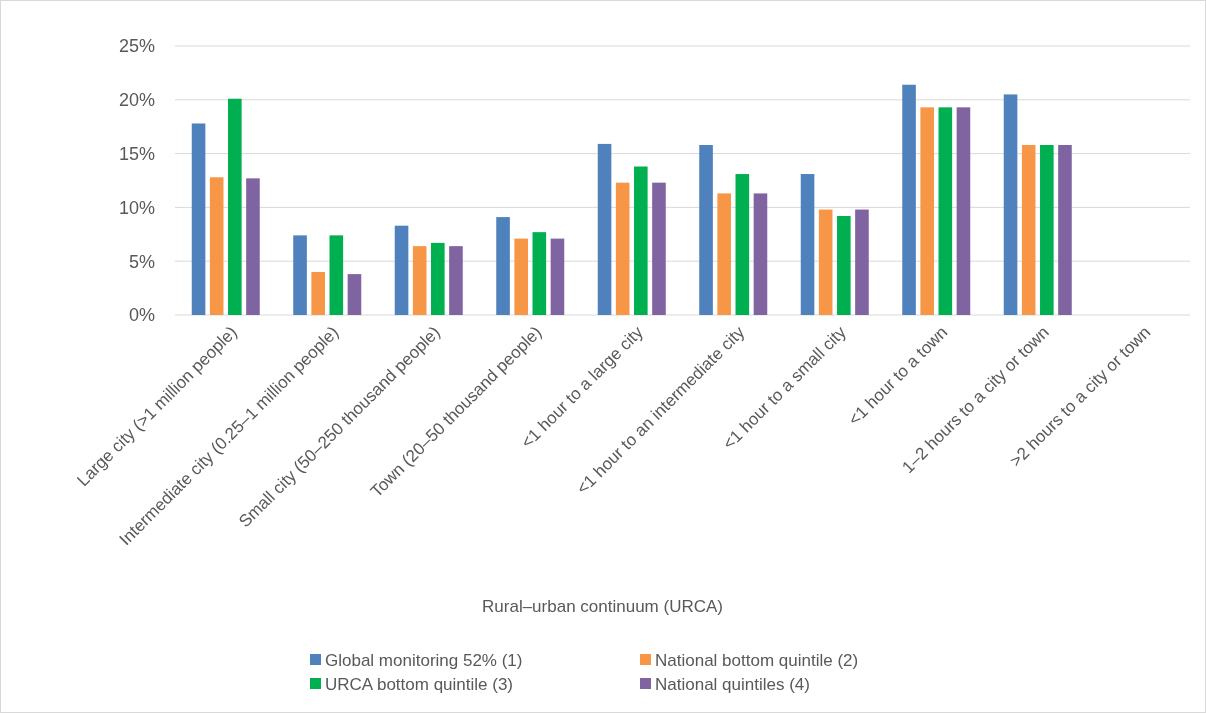 Image resolution: width=1206 pixels, height=713 pixels. I want to click on y-tick-label: 20%, so click(136, 100).